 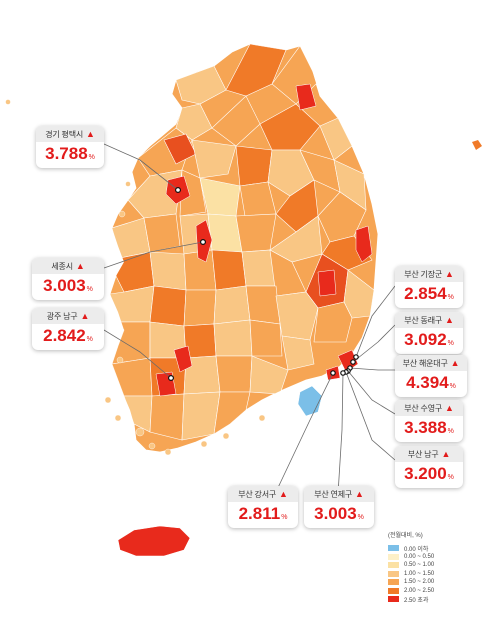 I want to click on ulleung-island, so click(x=477, y=145).